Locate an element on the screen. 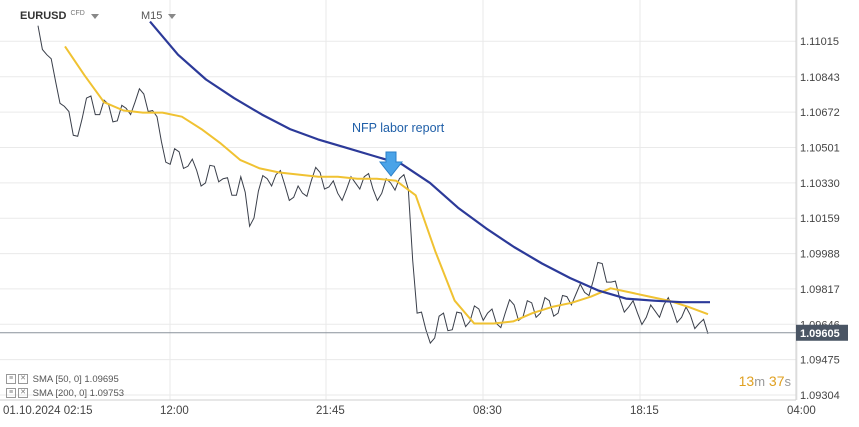  current-price-label: 1.09605 is located at coordinates (820, 334).